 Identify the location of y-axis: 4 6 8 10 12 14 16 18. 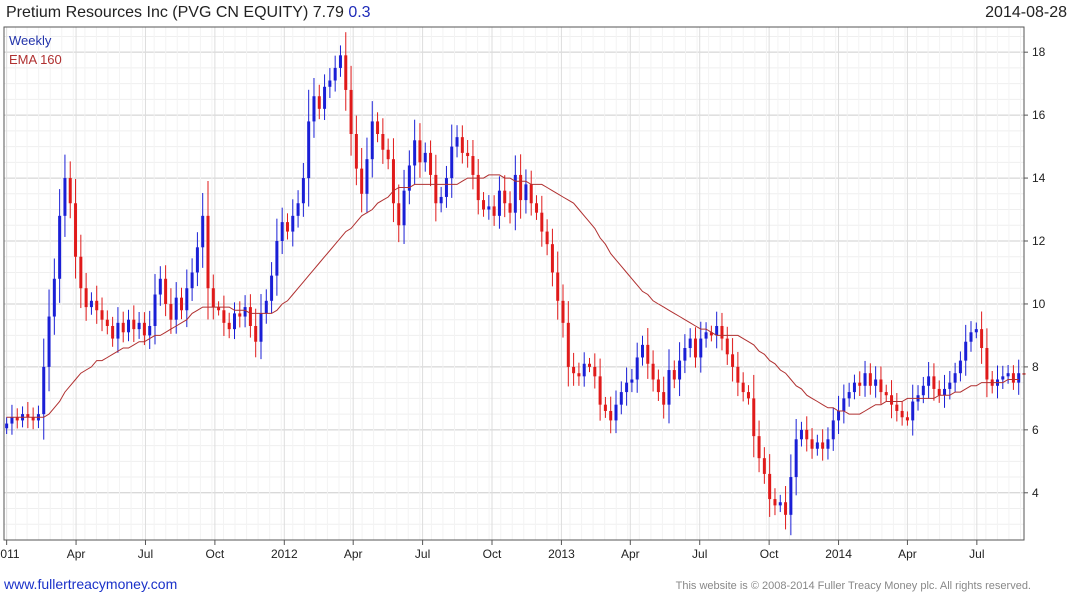
(1035, 272).